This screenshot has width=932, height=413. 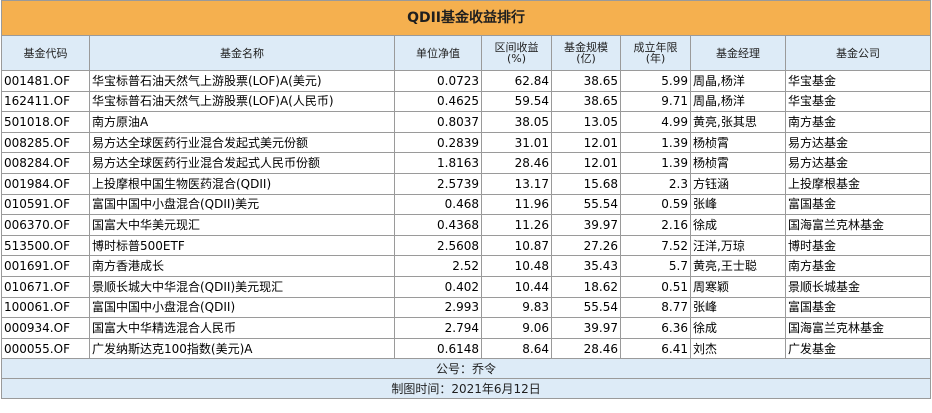 What do you see at coordinates (516, 81) in the screenshot?
I see `cell-return: 62.84` at bounding box center [516, 81].